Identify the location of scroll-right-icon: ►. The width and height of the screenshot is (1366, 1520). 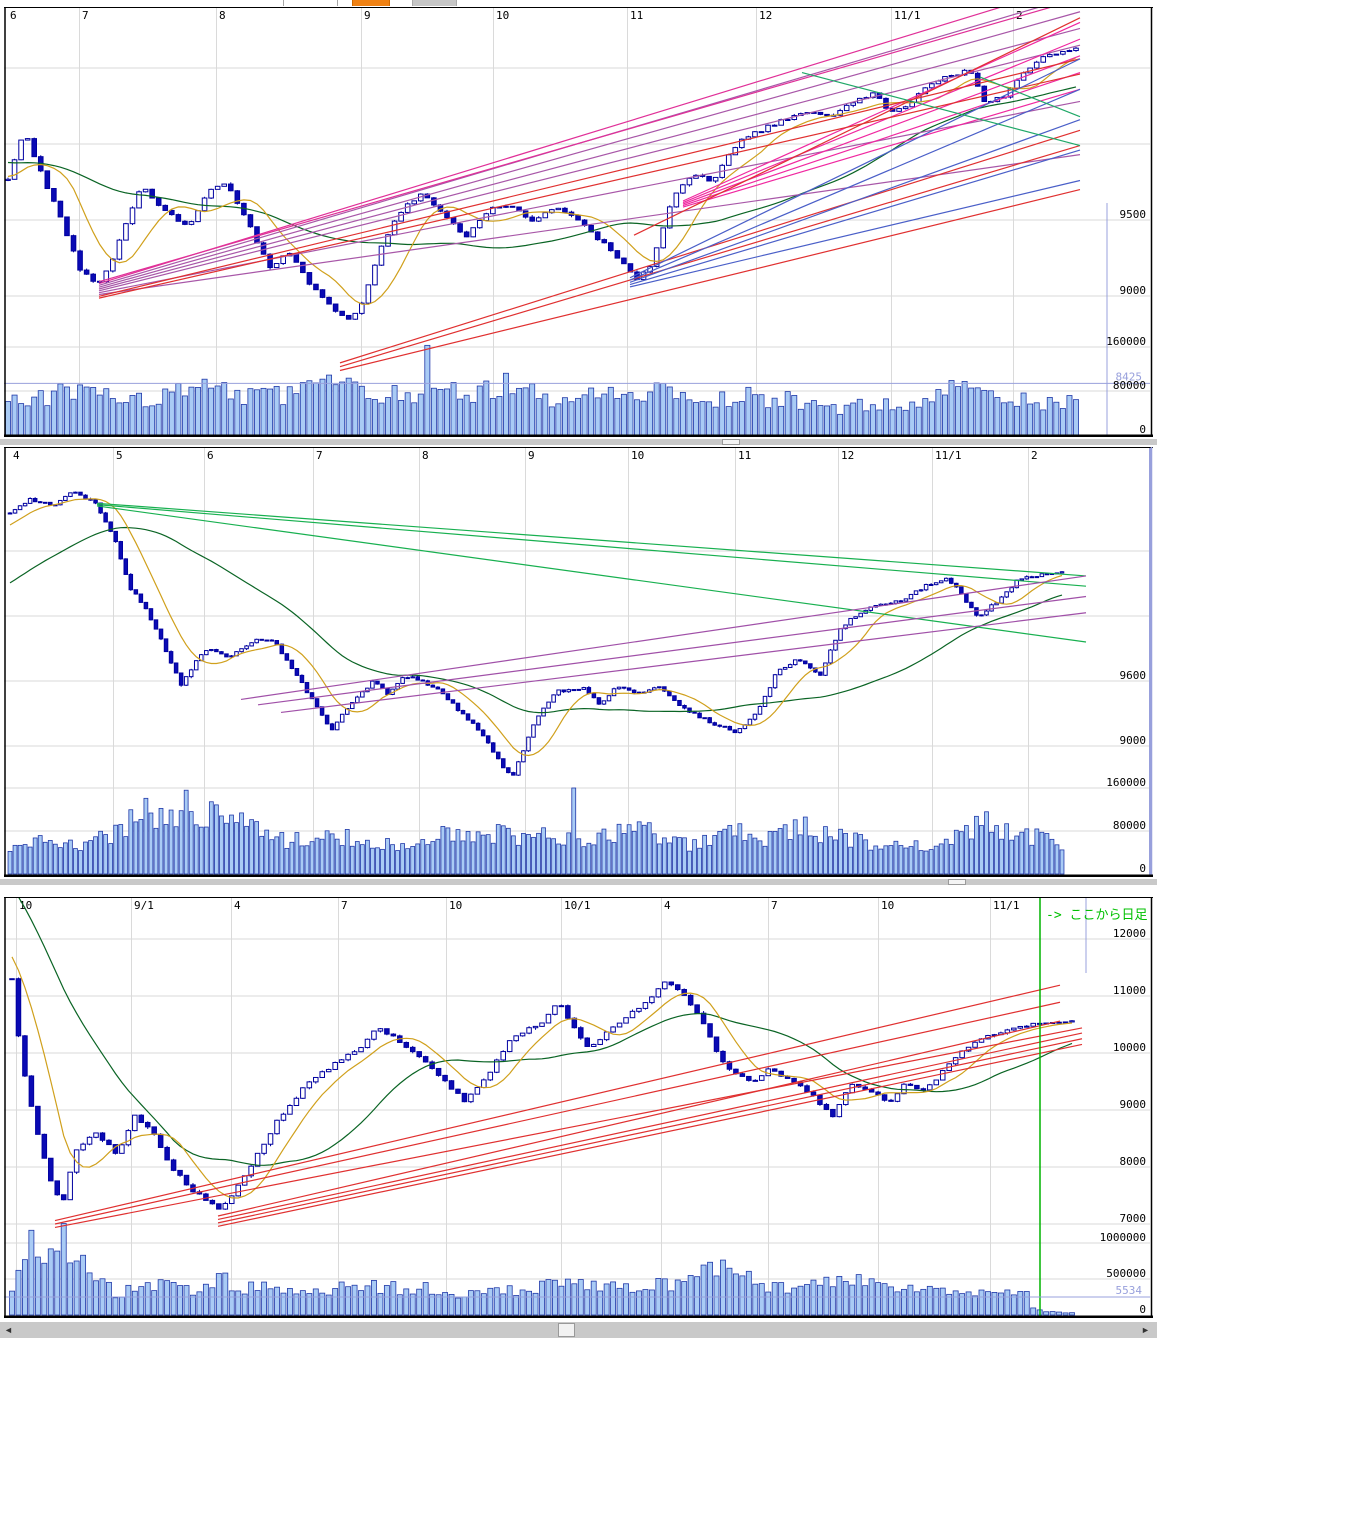
(1145, 1330).